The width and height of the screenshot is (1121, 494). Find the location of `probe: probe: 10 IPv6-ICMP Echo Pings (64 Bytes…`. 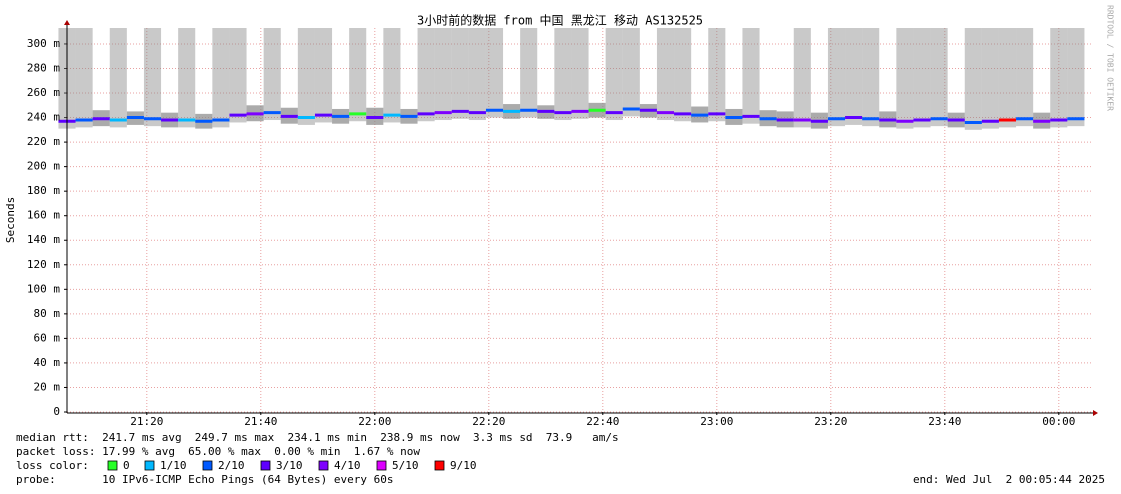

probe: probe: 10 IPv6-ICMP Echo Pings (64 Bytes… is located at coordinates (205, 479).